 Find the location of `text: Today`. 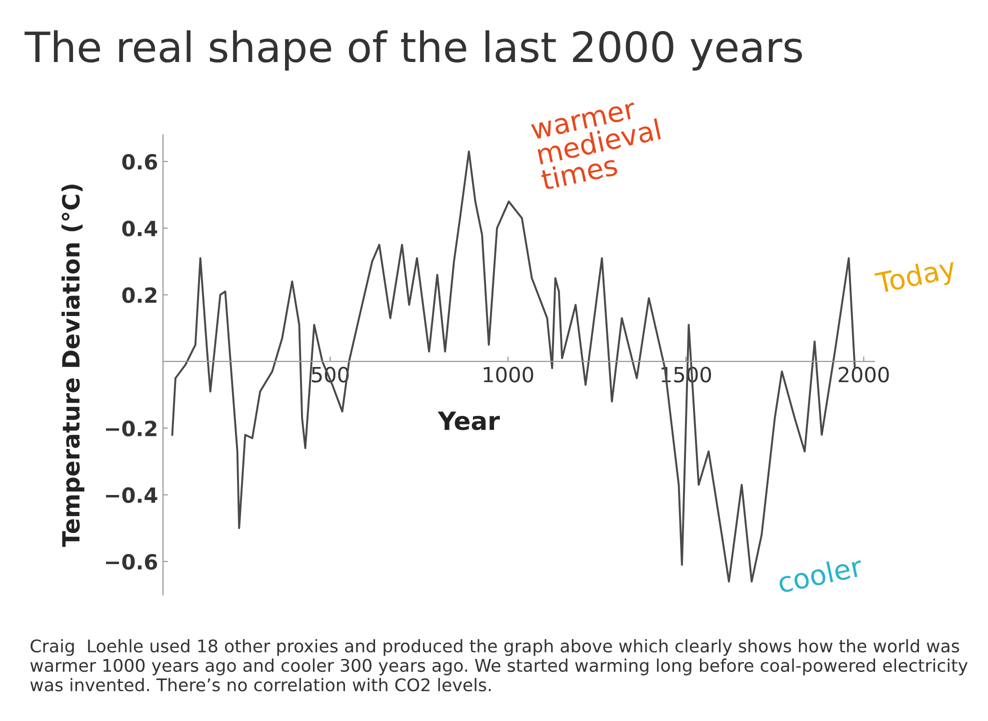

text: Today is located at coordinates (916, 278).